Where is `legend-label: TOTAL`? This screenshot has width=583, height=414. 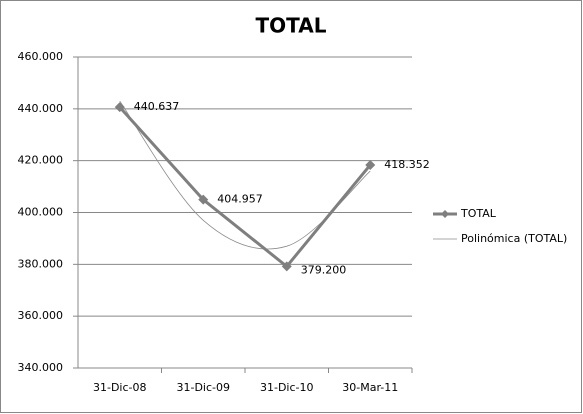 legend-label: TOTAL is located at coordinates (478, 213).